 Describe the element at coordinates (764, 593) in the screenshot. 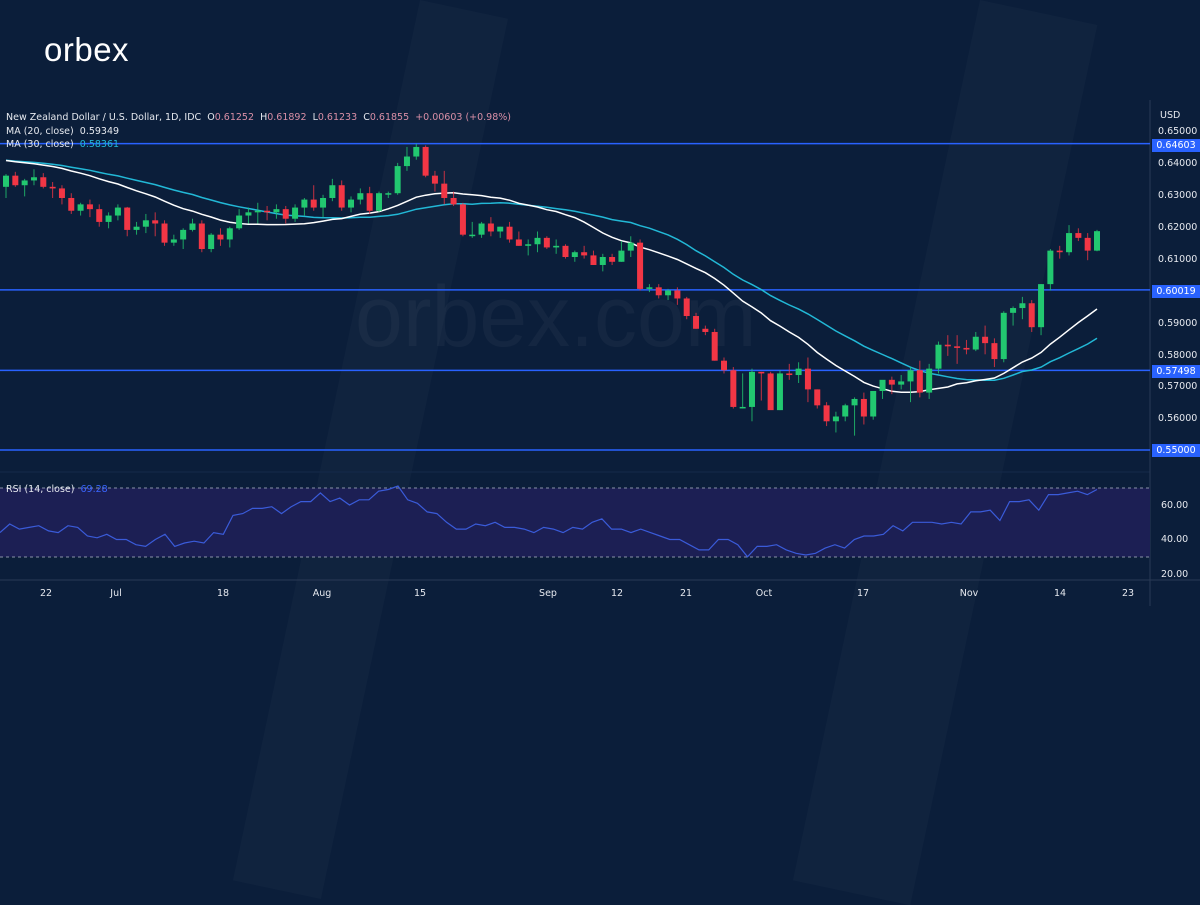

I see `time-tick: Oct` at that location.